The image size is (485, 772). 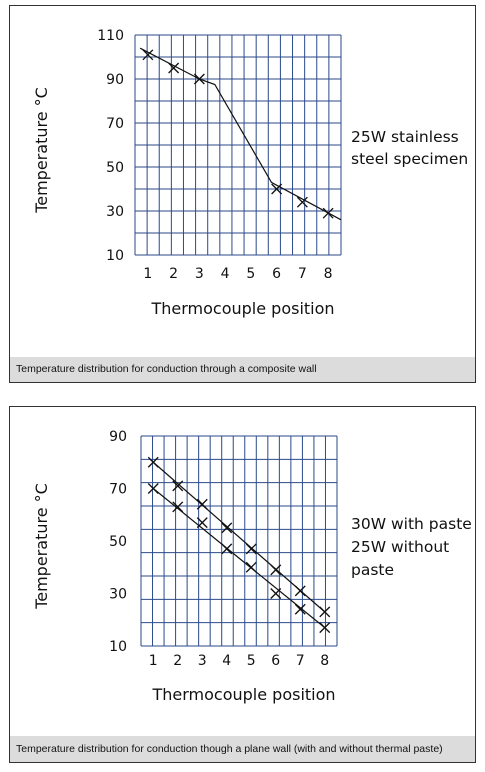 I want to click on chart-annotation: 25W stainless steel specimen, so click(x=409, y=148).